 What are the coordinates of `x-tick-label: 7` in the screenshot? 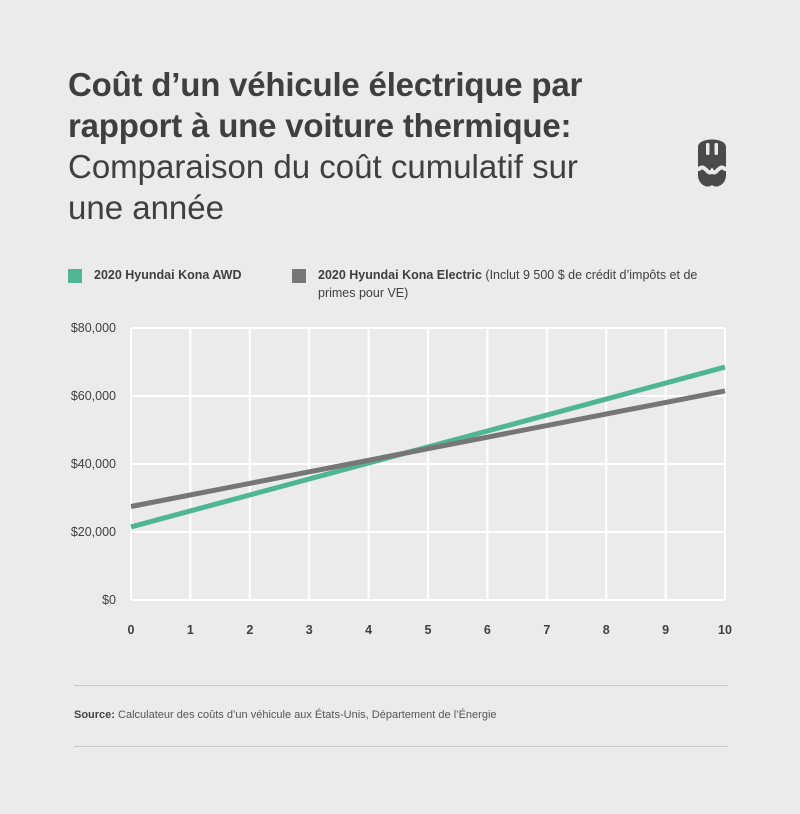 It's located at (546, 630).